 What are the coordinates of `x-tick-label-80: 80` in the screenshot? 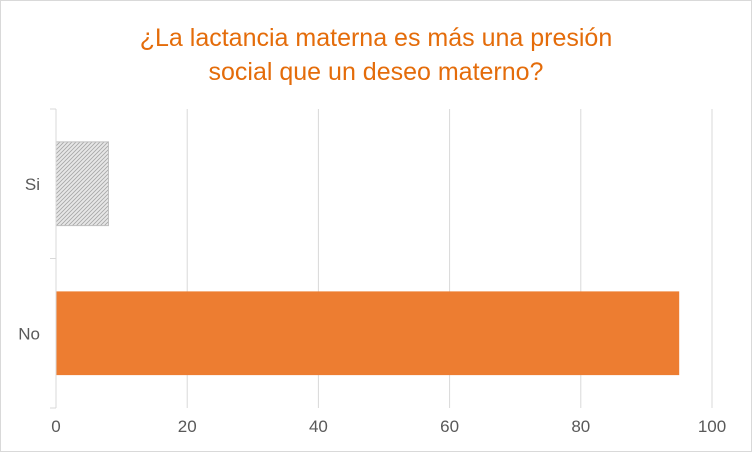 It's located at (580, 426).